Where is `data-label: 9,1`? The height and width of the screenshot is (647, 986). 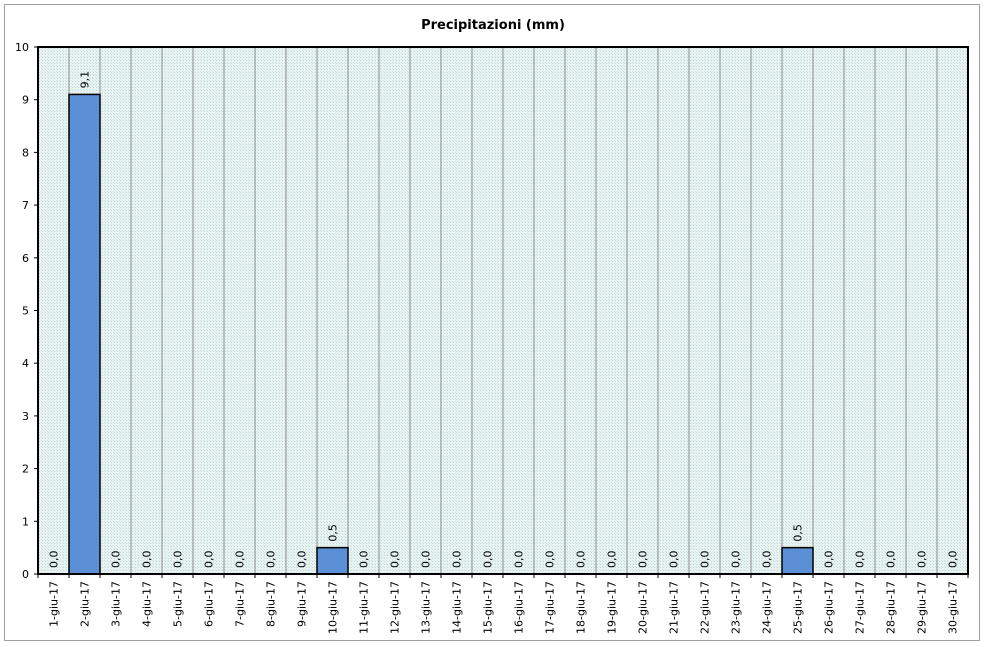 data-label: 9,1 is located at coordinates (85, 80).